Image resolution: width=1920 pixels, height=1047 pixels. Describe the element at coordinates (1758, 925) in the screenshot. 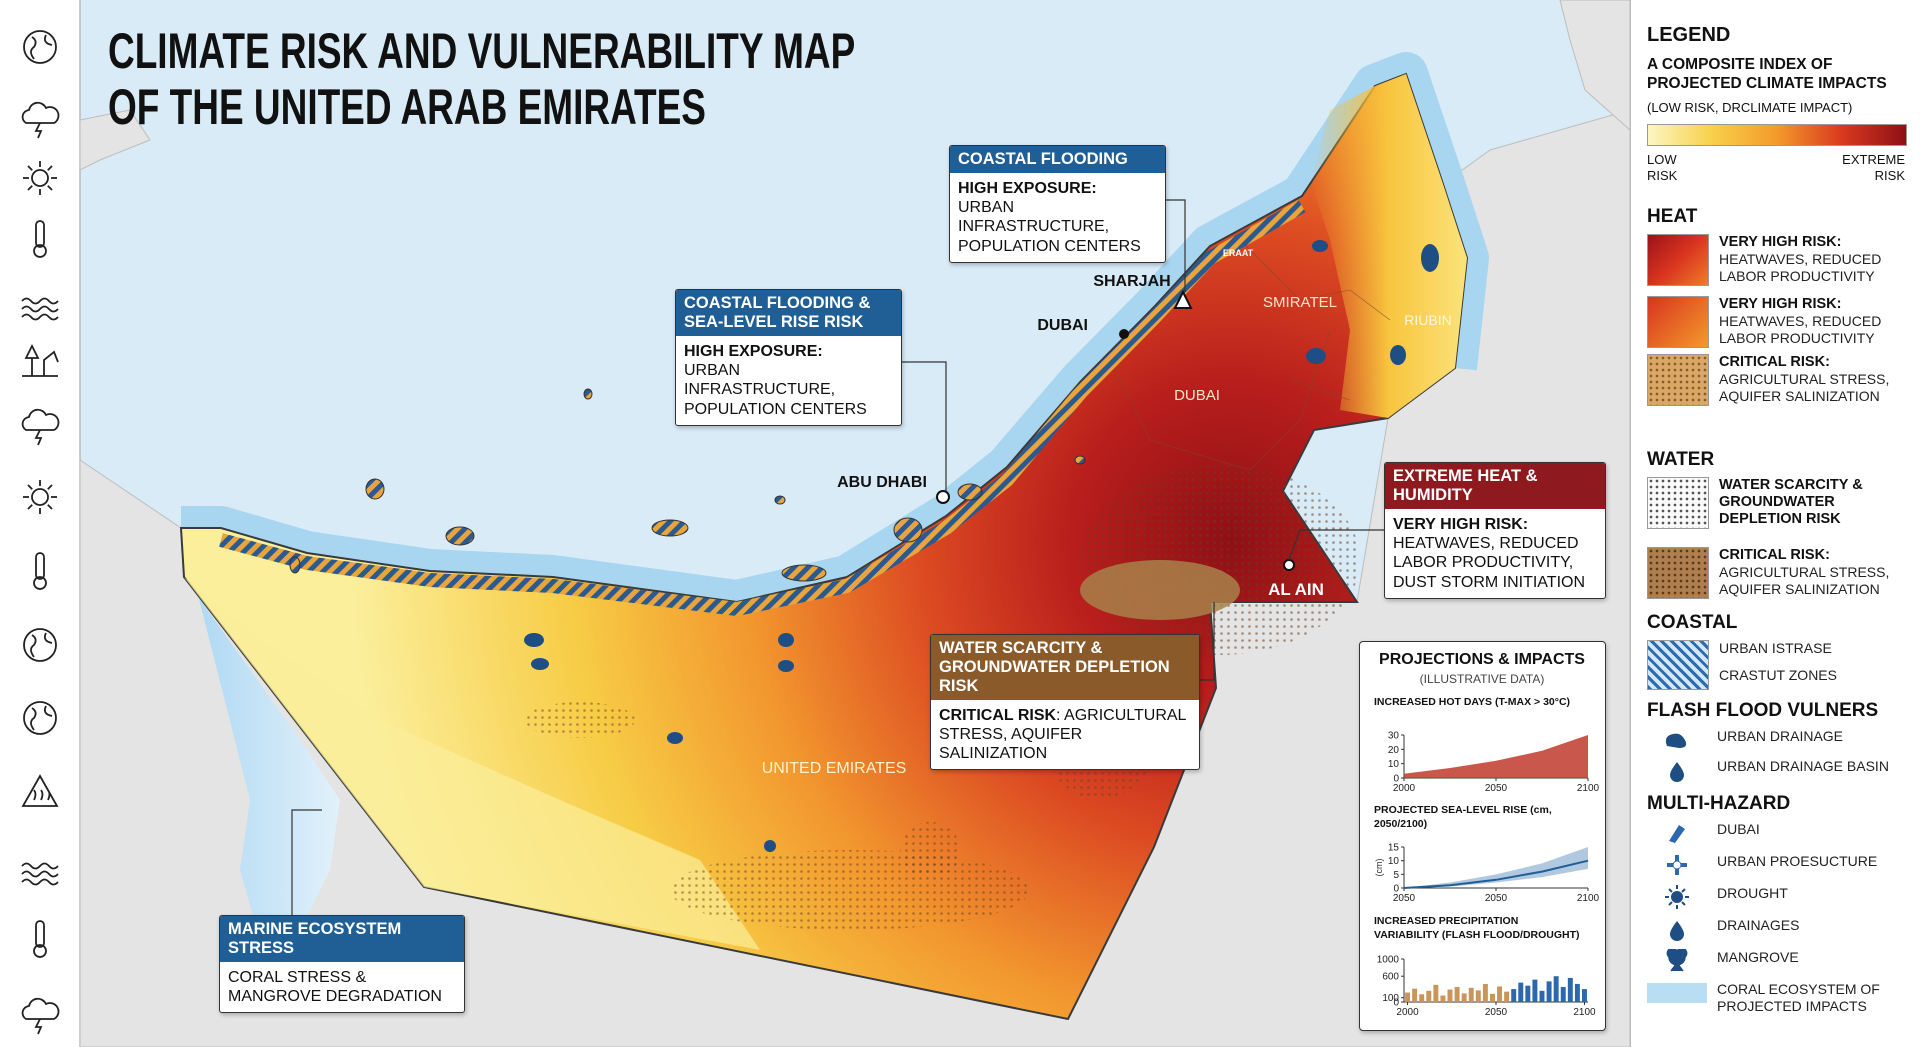

I see `legend-text-line: DRAINAGES` at that location.